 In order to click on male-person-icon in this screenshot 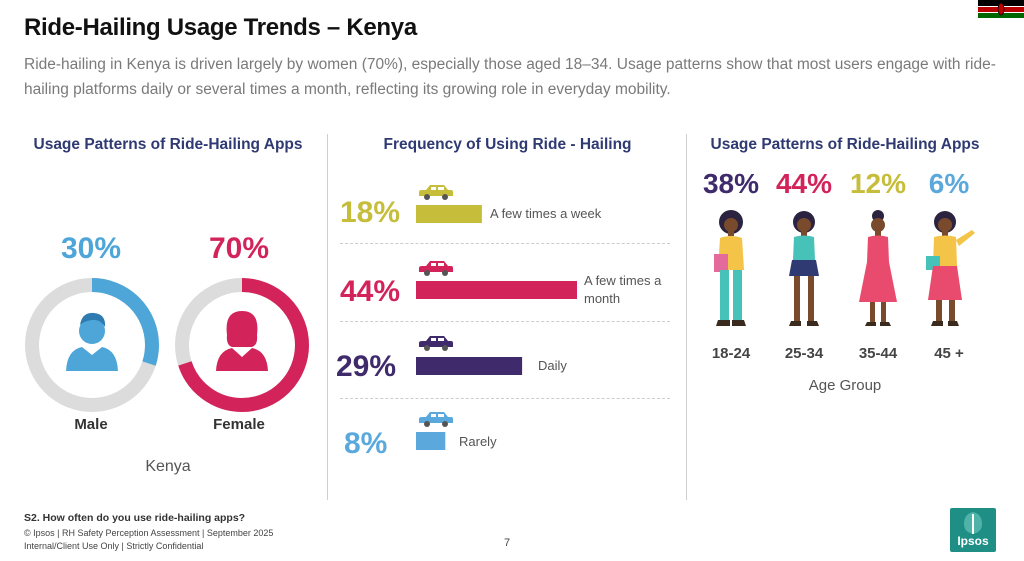, I will do `click(92, 341)`.